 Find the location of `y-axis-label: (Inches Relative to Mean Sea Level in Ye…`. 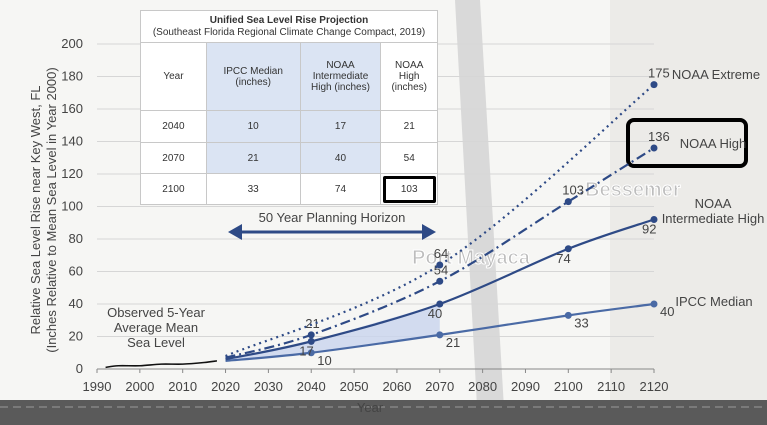

y-axis-label: (Inches Relative to Mean Sea Level in Ye… is located at coordinates (51, 209).